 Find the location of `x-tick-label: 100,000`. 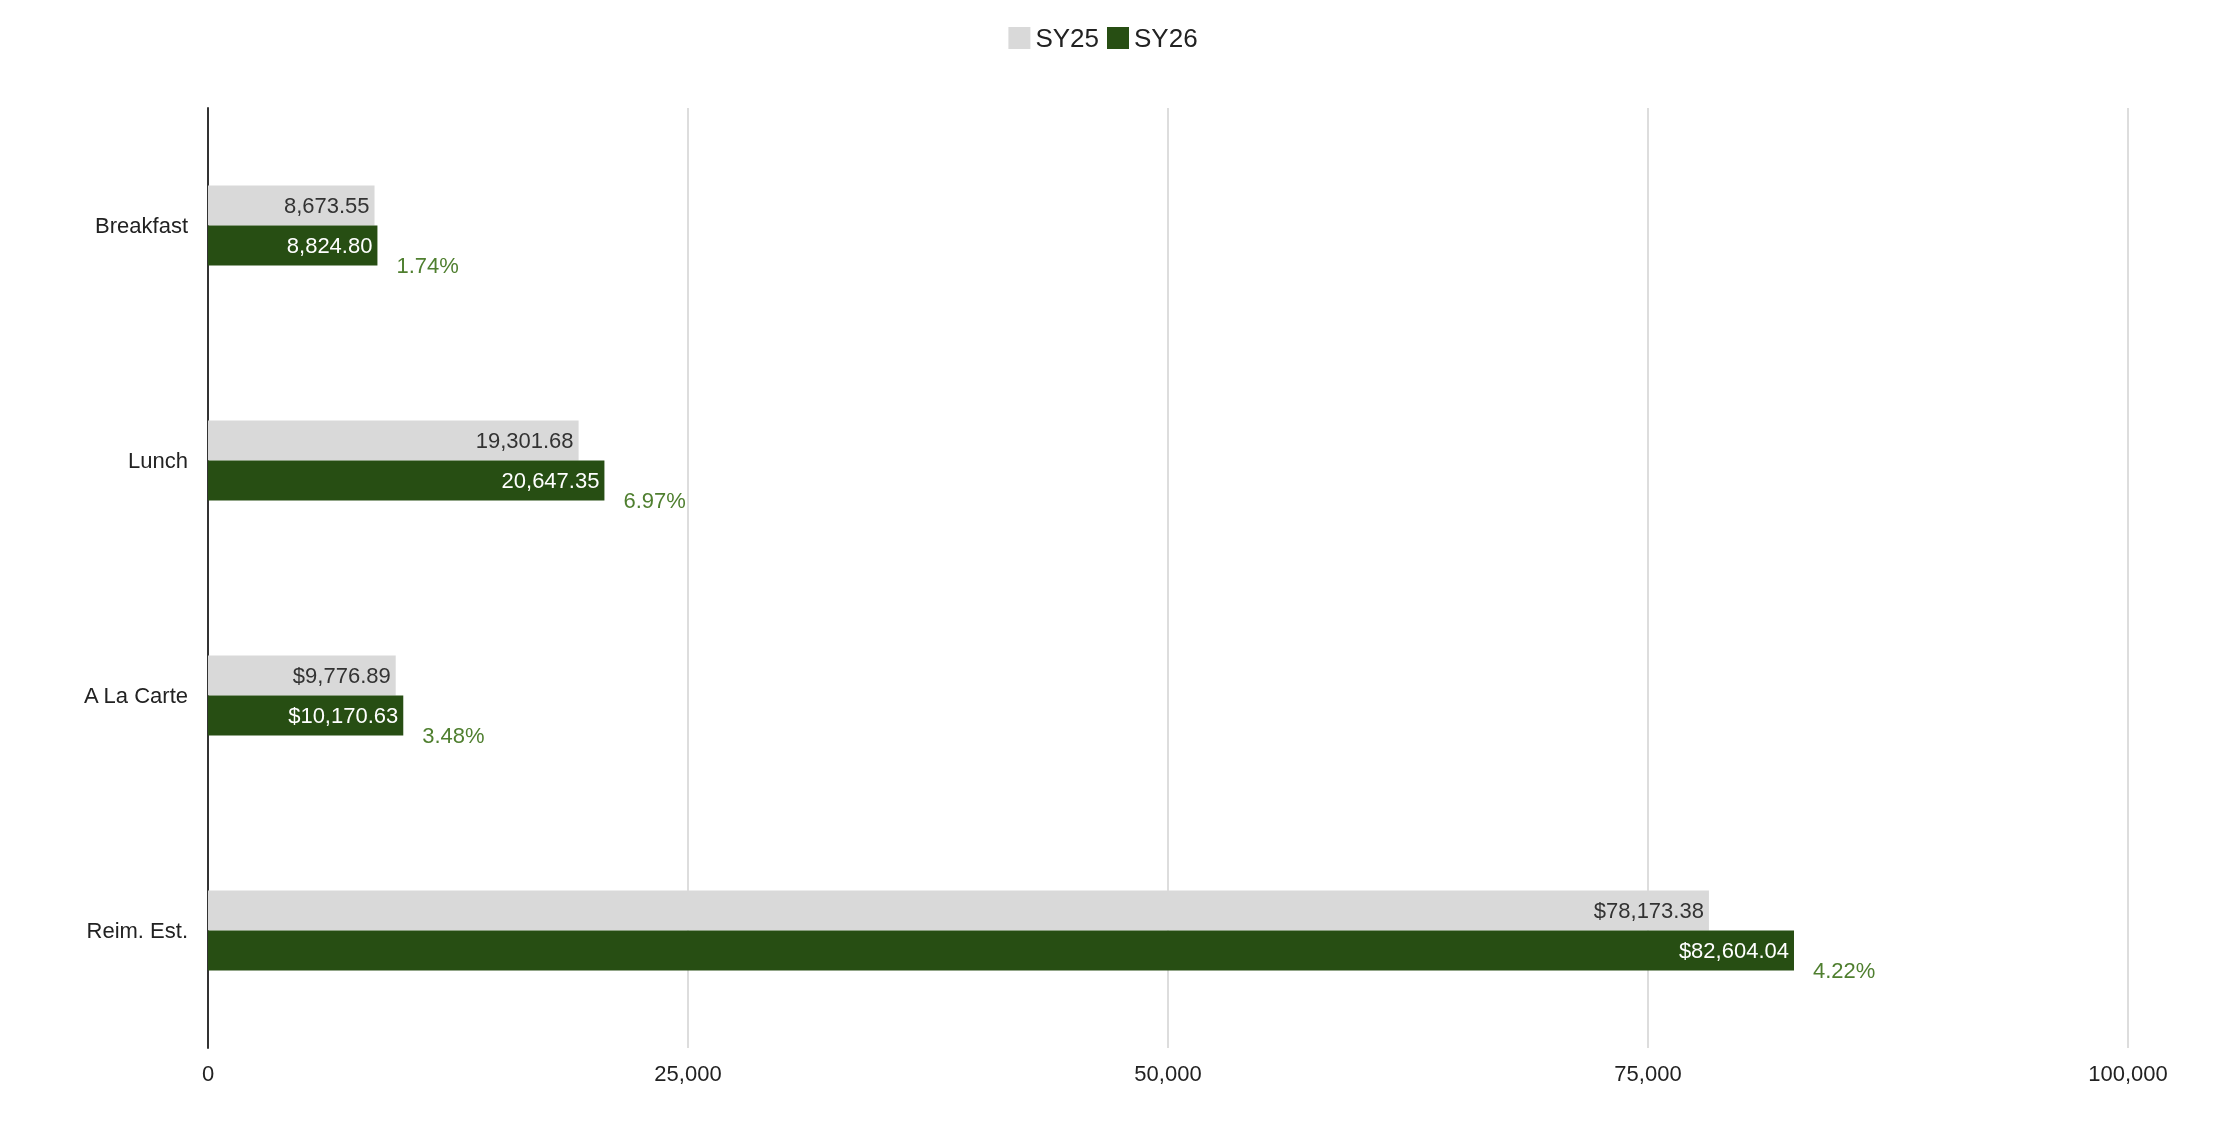

x-tick-label: 100,000 is located at coordinates (2128, 1073).